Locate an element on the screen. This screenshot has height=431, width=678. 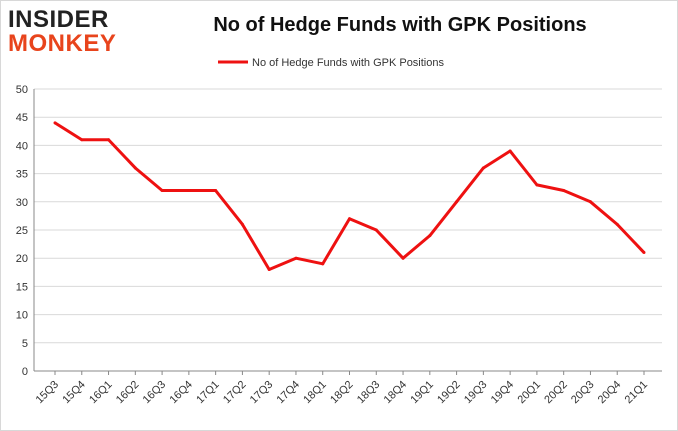
y-tick-label: 30 is located at coordinates (22, 203).